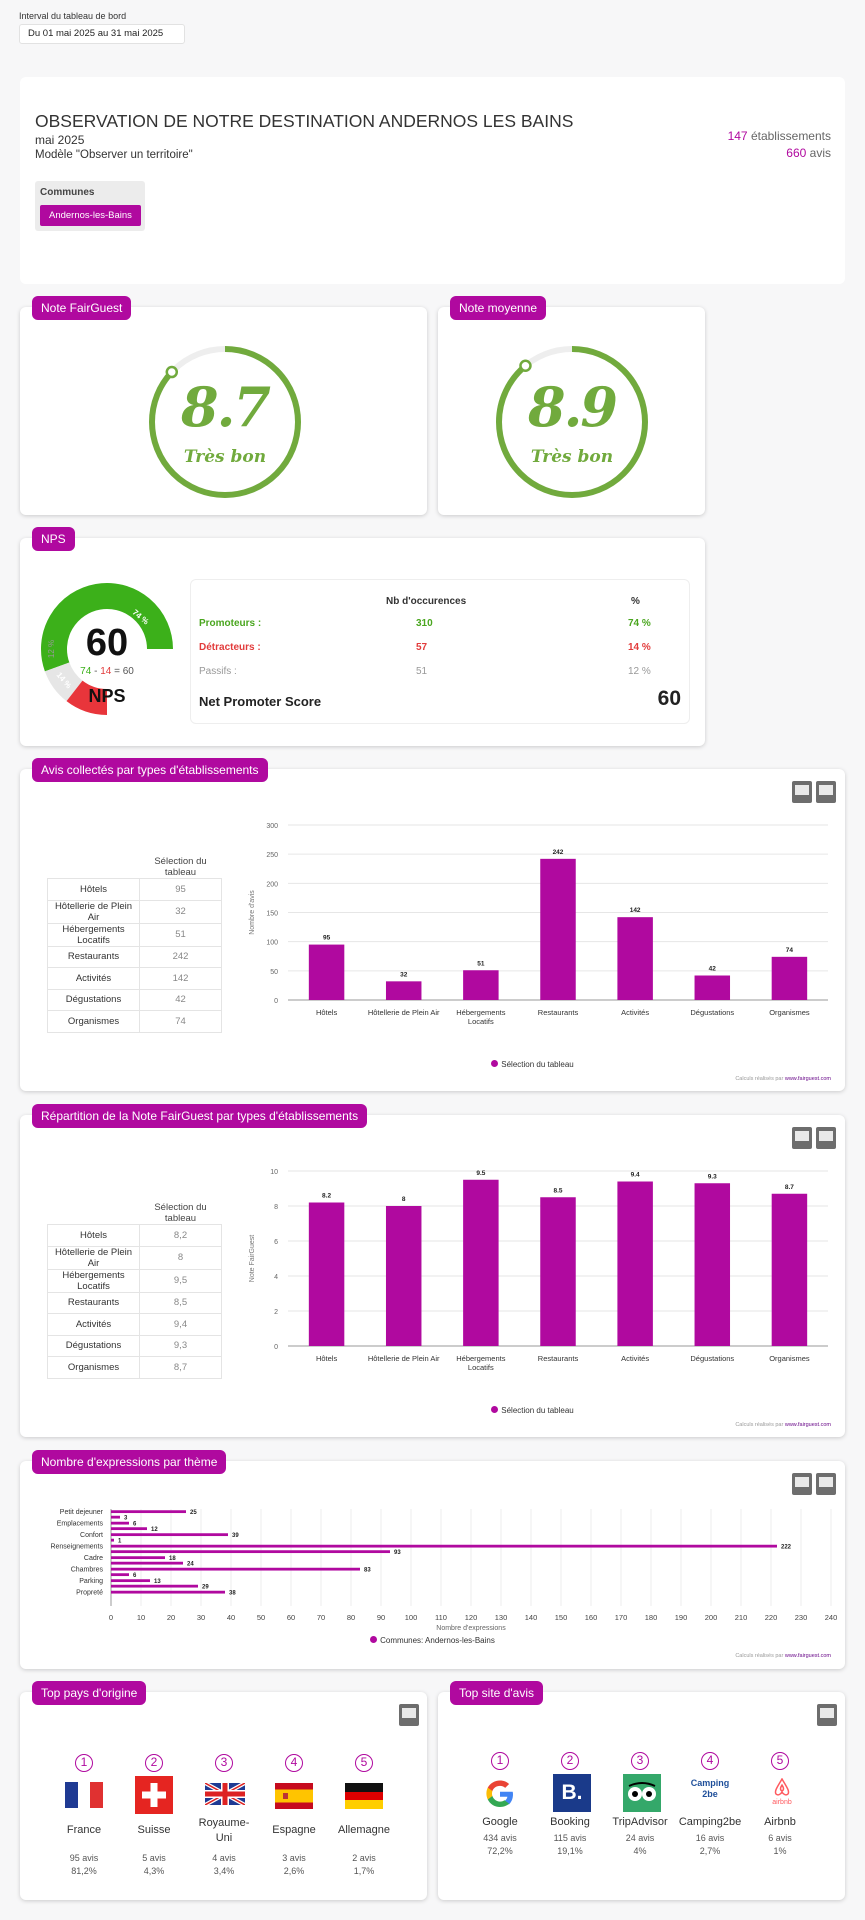  What do you see at coordinates (779, 136) in the screenshot?
I see `etab-count-line: 147 établissements` at bounding box center [779, 136].